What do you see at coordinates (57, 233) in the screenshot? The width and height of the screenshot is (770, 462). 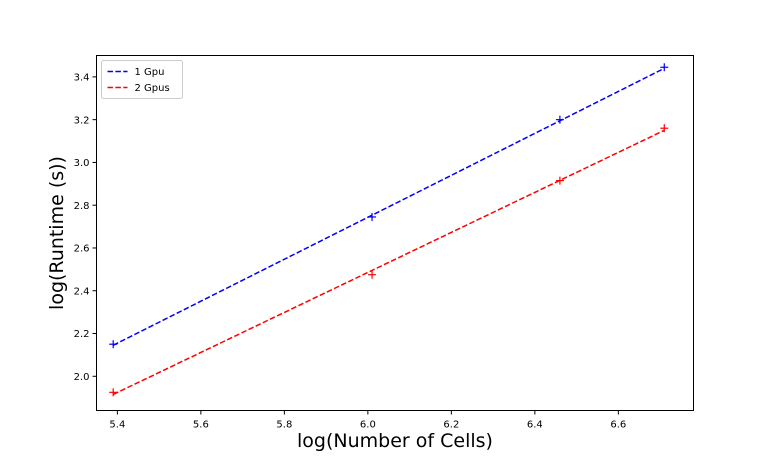 I see `y-axis-label: log(Runtime (s))` at bounding box center [57, 233].